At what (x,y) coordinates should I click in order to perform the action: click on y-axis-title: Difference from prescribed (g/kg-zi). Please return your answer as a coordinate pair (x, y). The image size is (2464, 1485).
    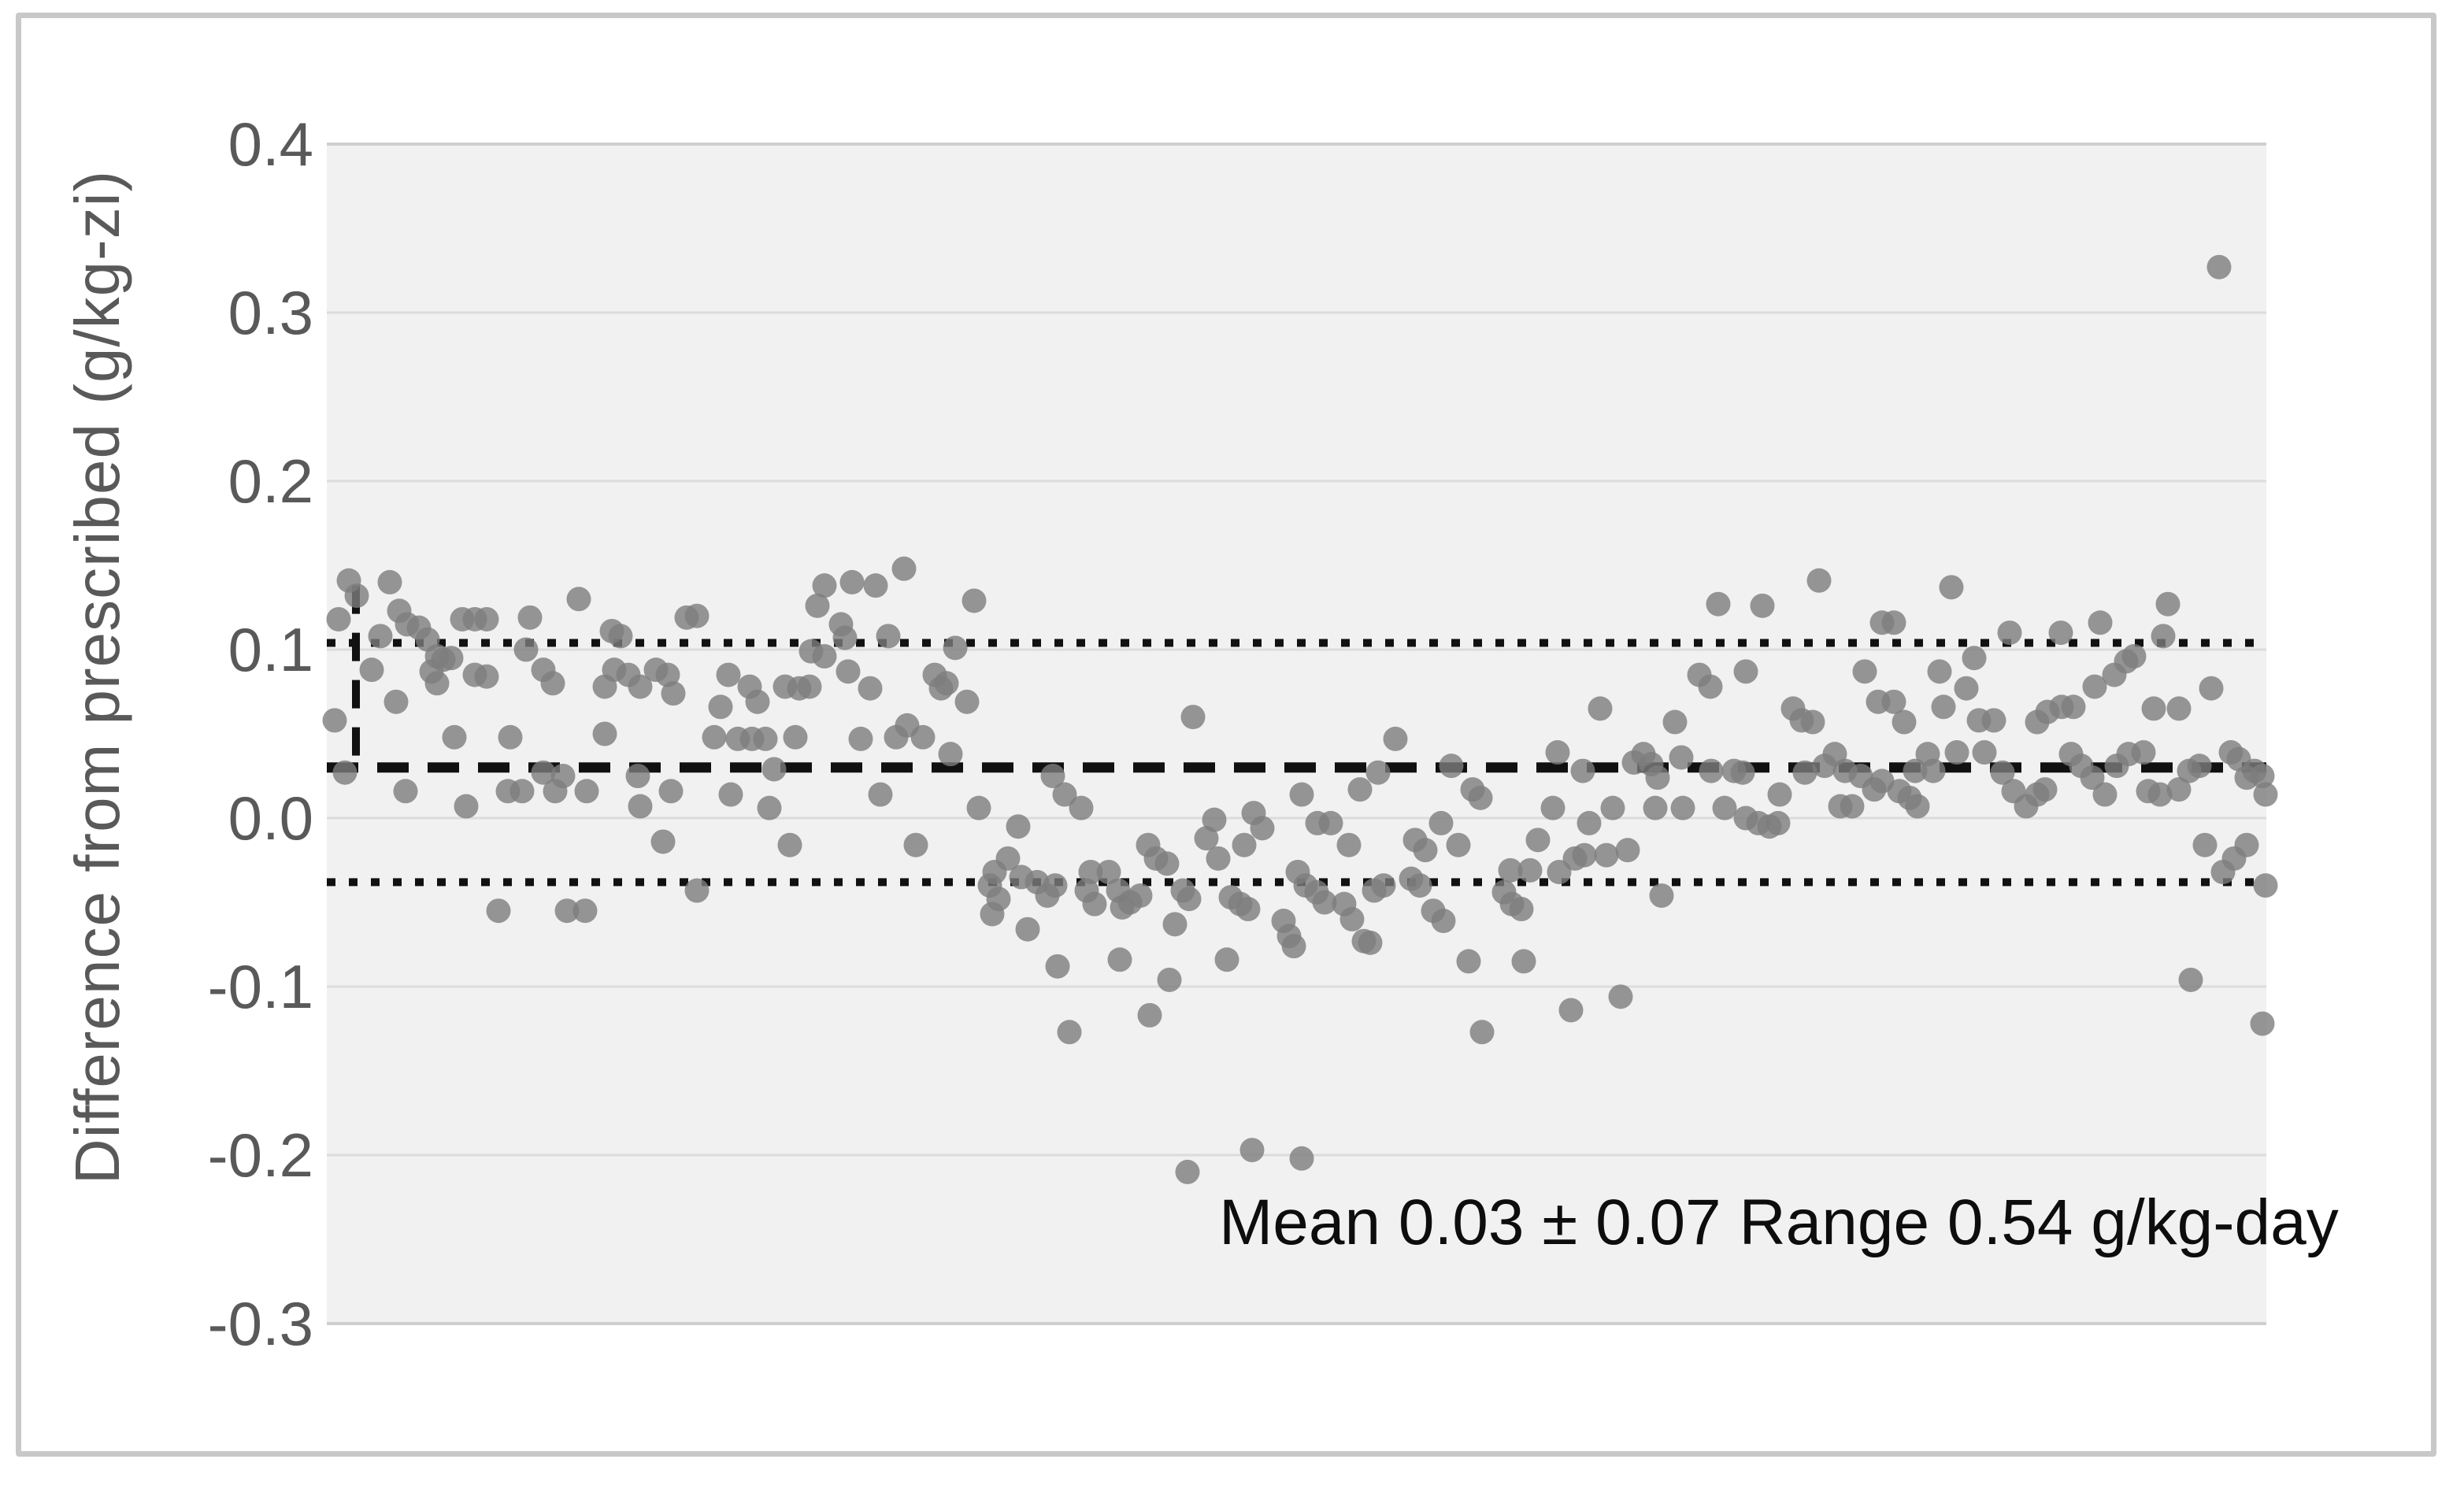
    Looking at the image, I should click on (97, 677).